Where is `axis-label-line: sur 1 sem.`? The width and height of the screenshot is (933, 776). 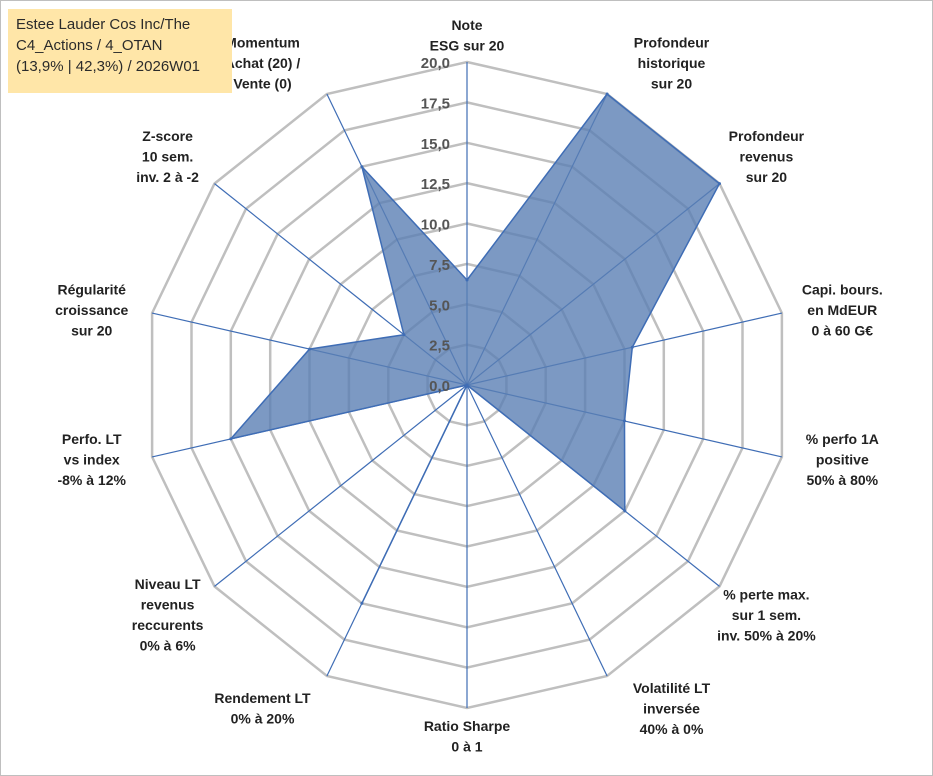
axis-label-line: sur 1 sem. is located at coordinates (766, 615).